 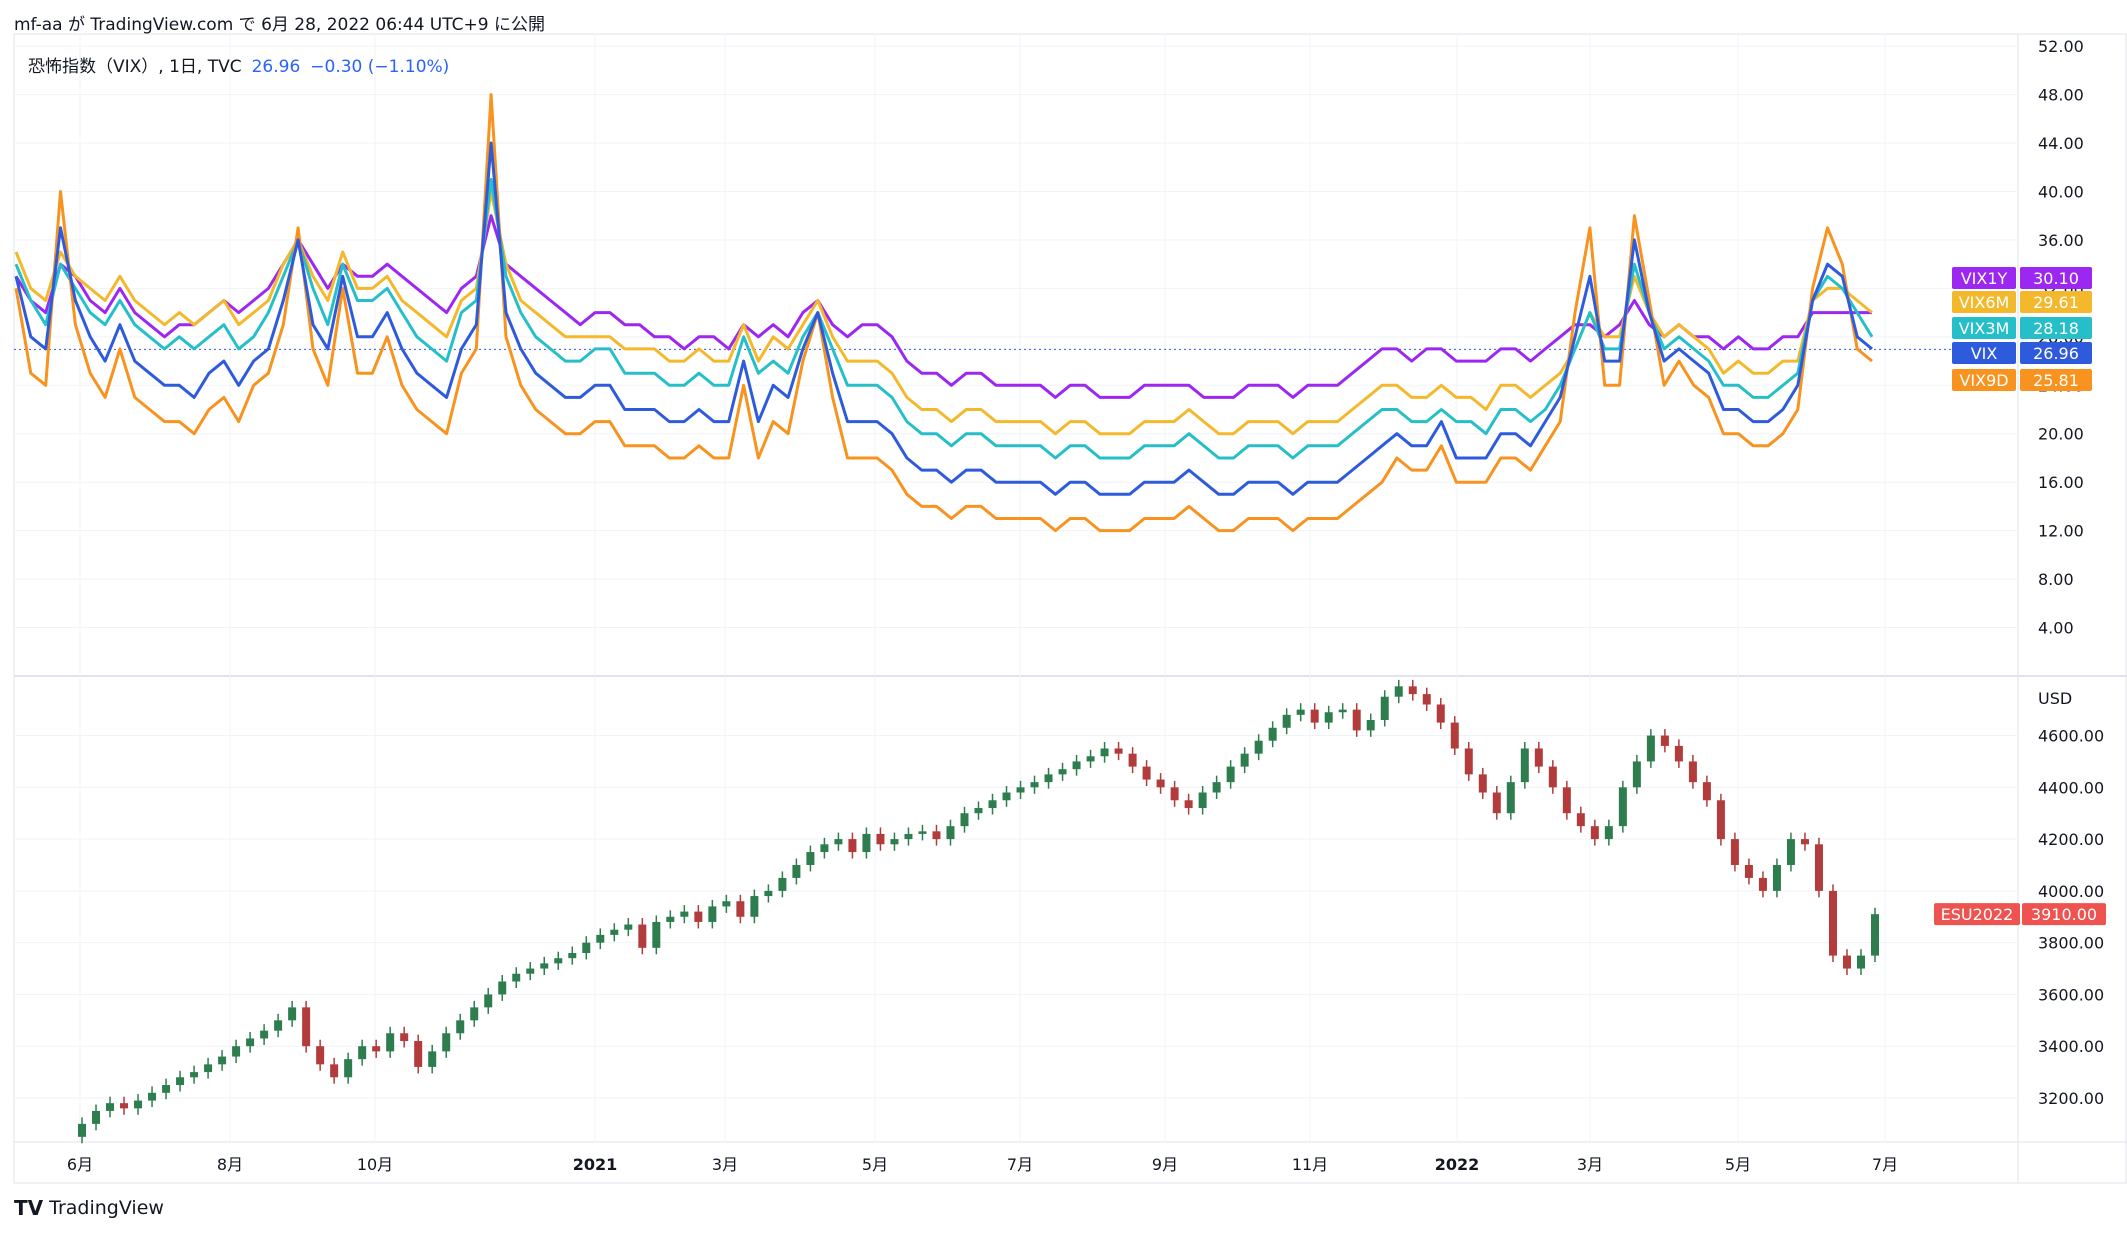 What do you see at coordinates (2071, 839) in the screenshot?
I see `y-tick-label: 4200.00` at bounding box center [2071, 839].